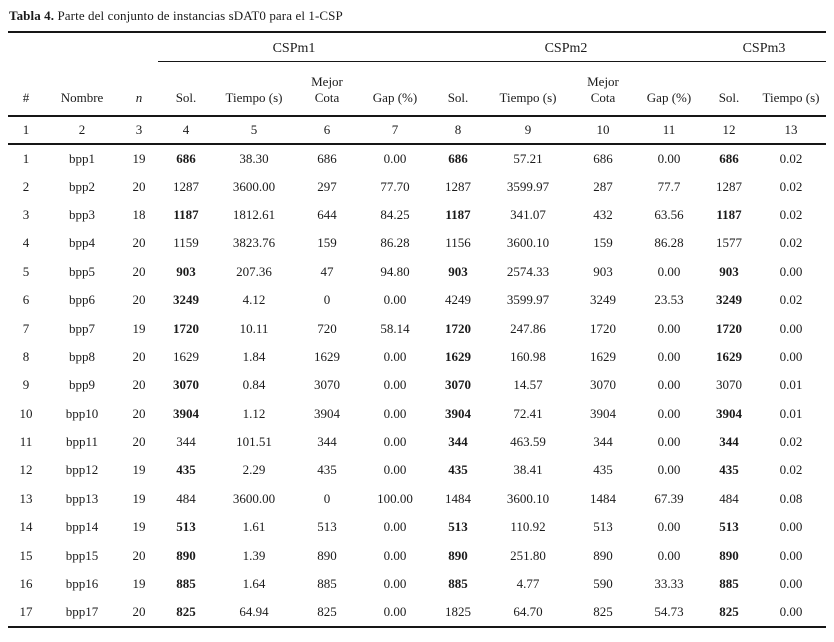 The height and width of the screenshot is (642, 834). Describe the element at coordinates (458, 243) in the screenshot. I see `cell-m2-sol: 1156` at that location.